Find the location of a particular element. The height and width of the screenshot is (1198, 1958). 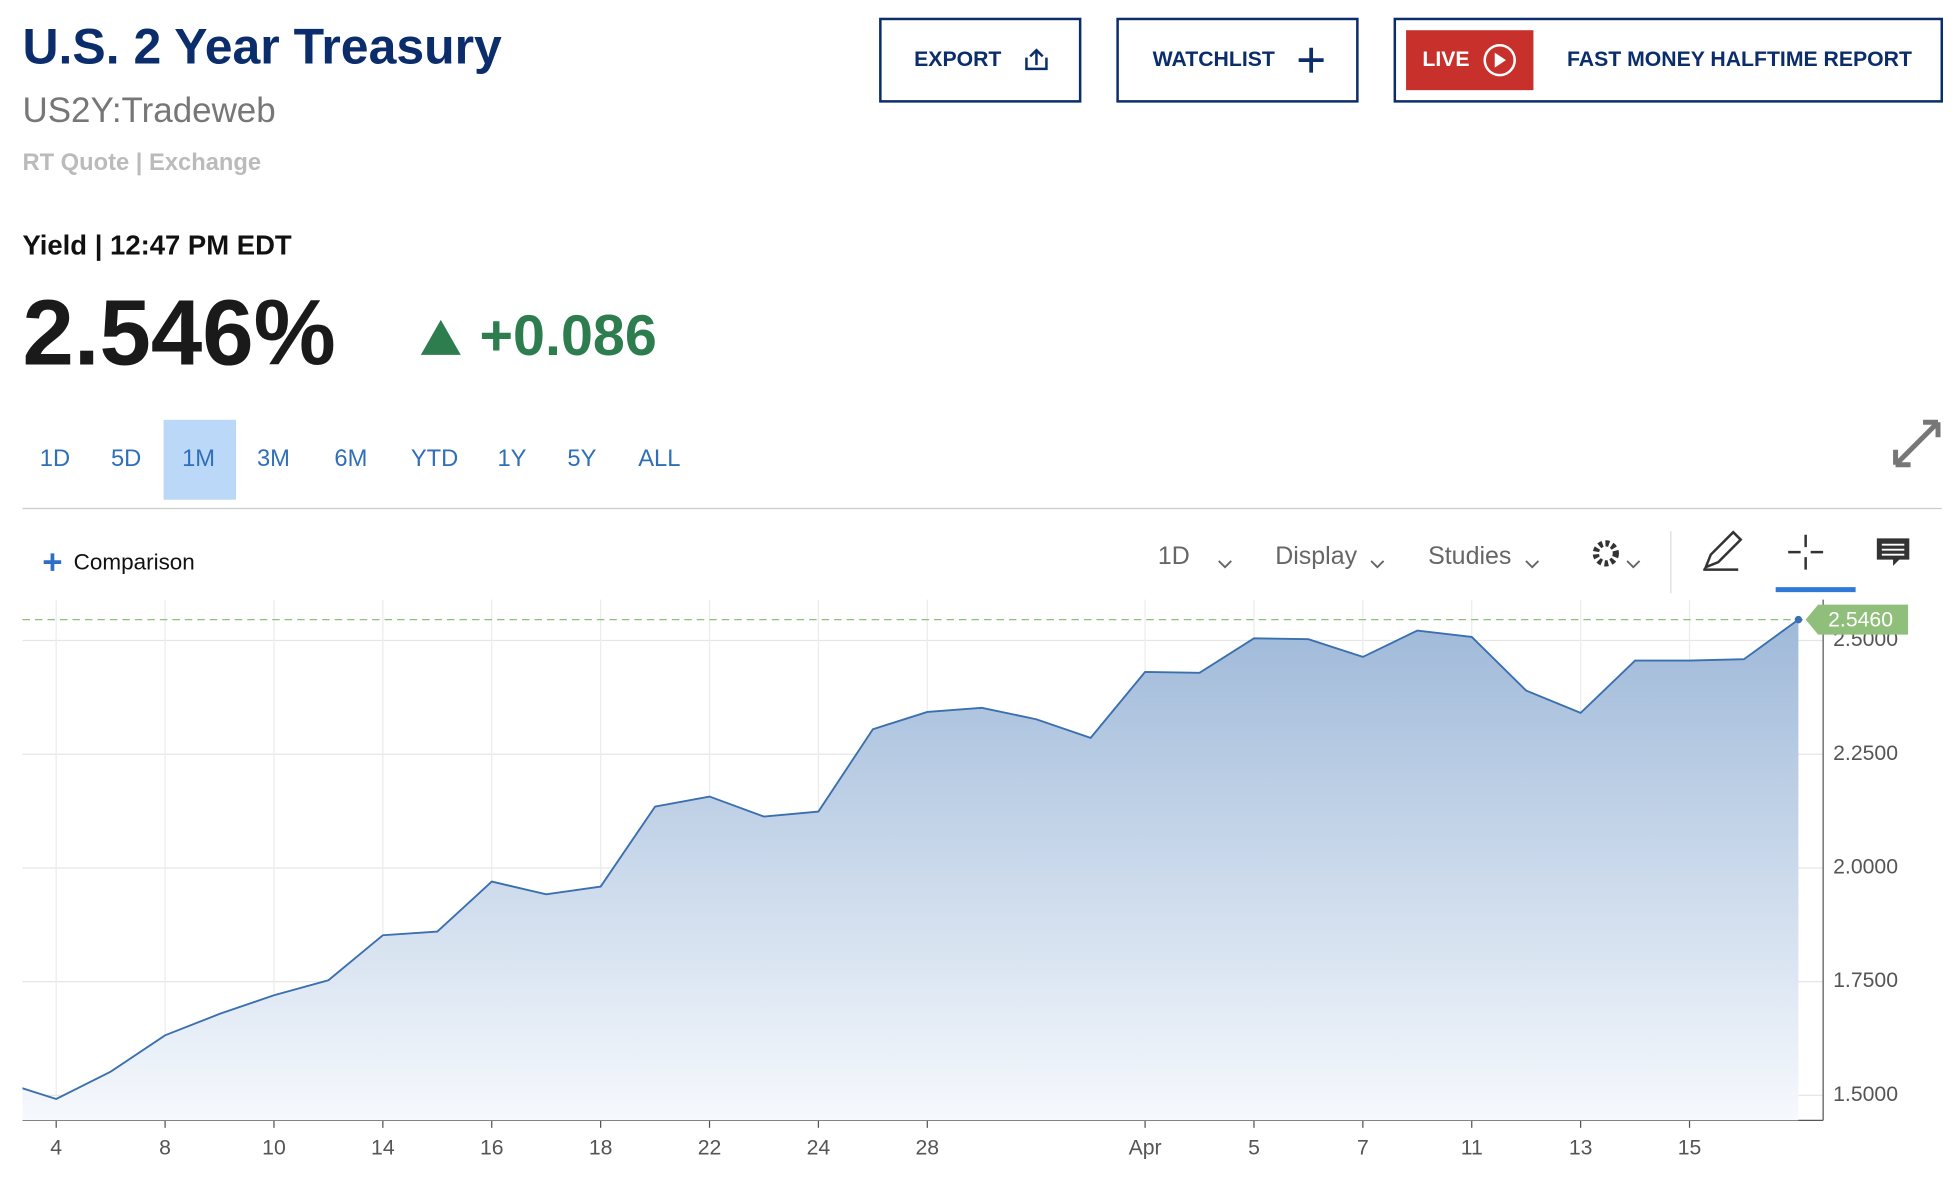

live-badge is located at coordinates (1470, 60).